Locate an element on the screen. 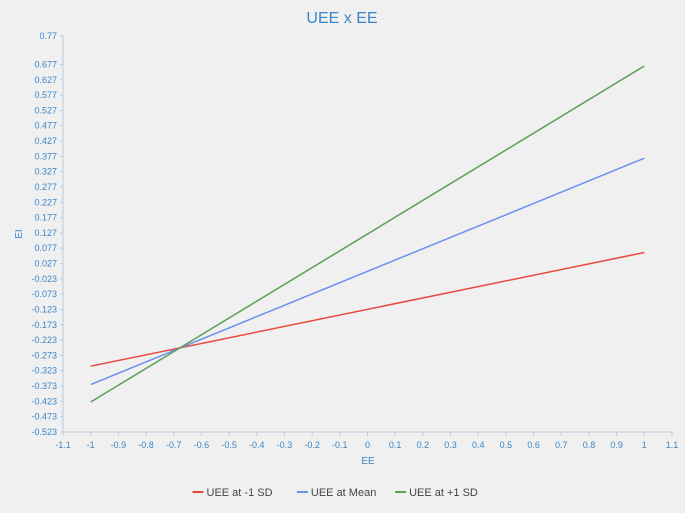 The height and width of the screenshot is (513, 685). y-tick-label: 0.027 is located at coordinates (45, 264).